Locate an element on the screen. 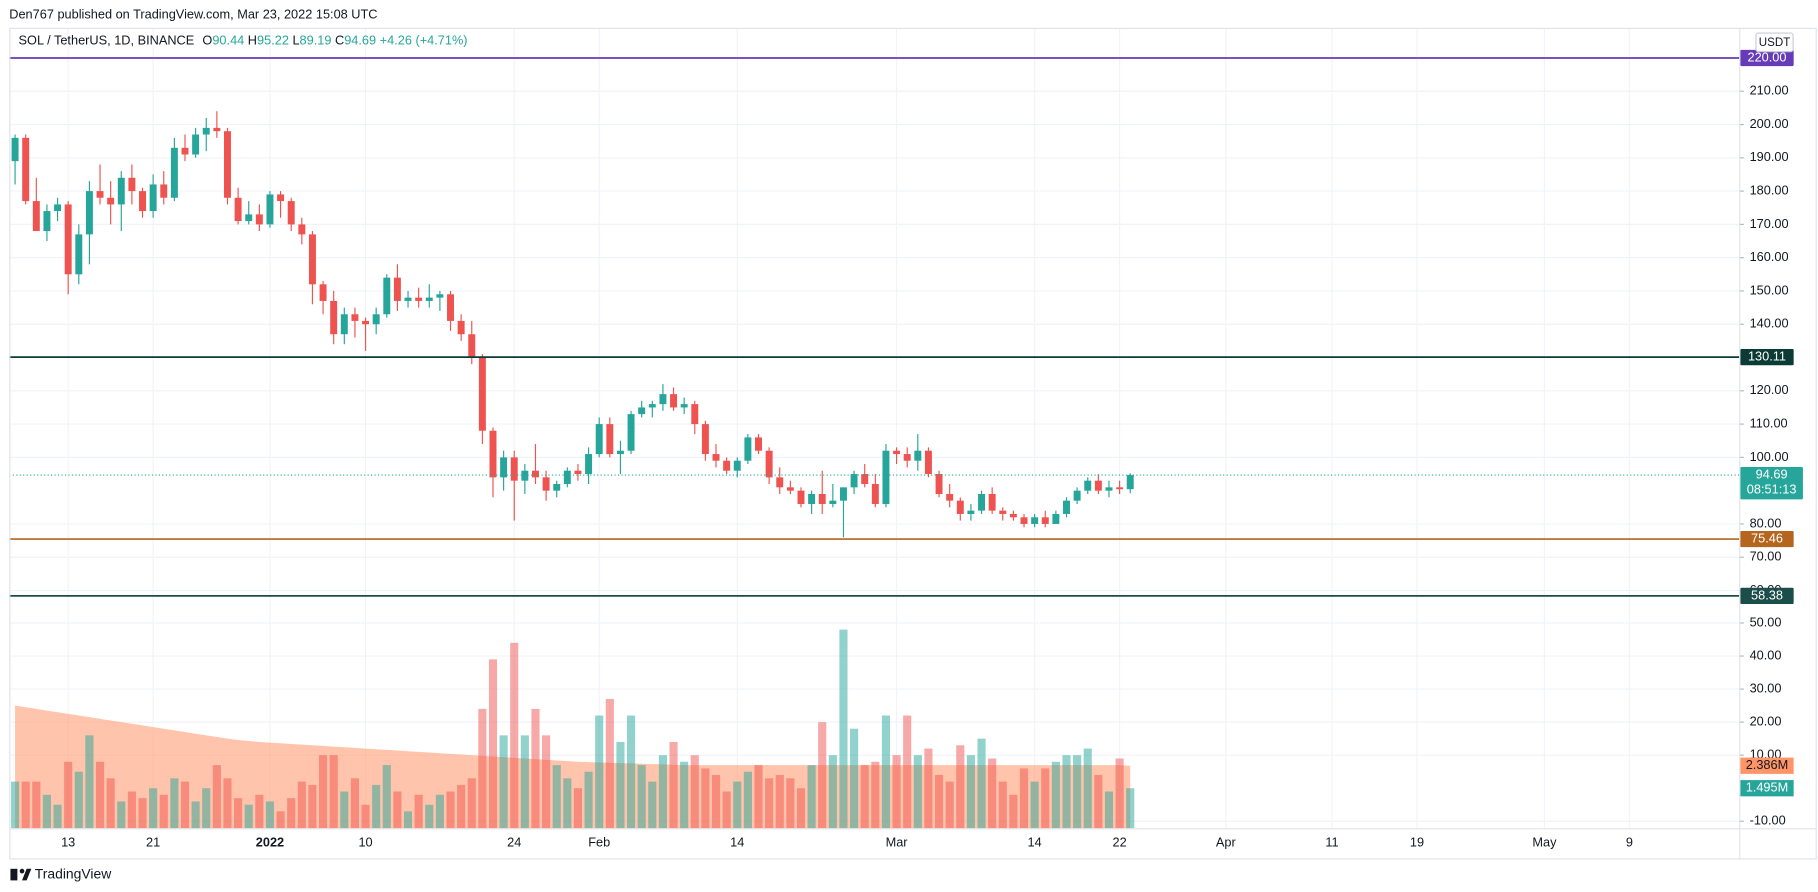 The height and width of the screenshot is (892, 1818). countdown-label: 08:51:13 is located at coordinates (1772, 489).